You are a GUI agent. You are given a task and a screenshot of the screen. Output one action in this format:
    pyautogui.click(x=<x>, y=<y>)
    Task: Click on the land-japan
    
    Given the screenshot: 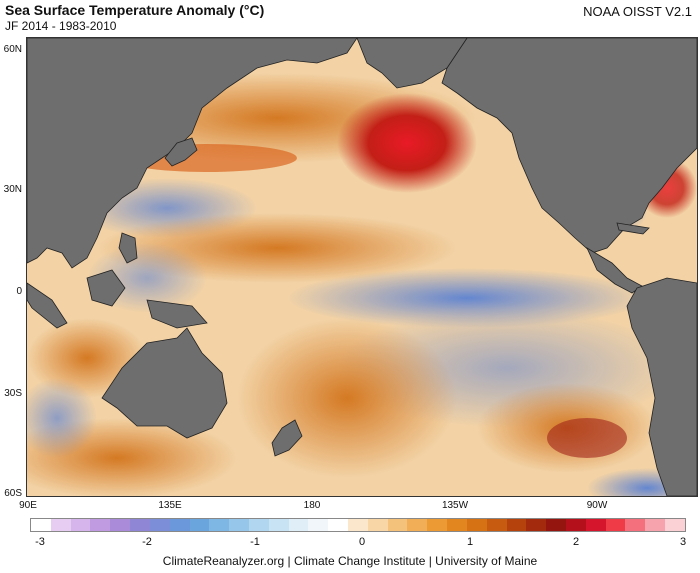 What is the action you would take?
    pyautogui.click(x=181, y=152)
    